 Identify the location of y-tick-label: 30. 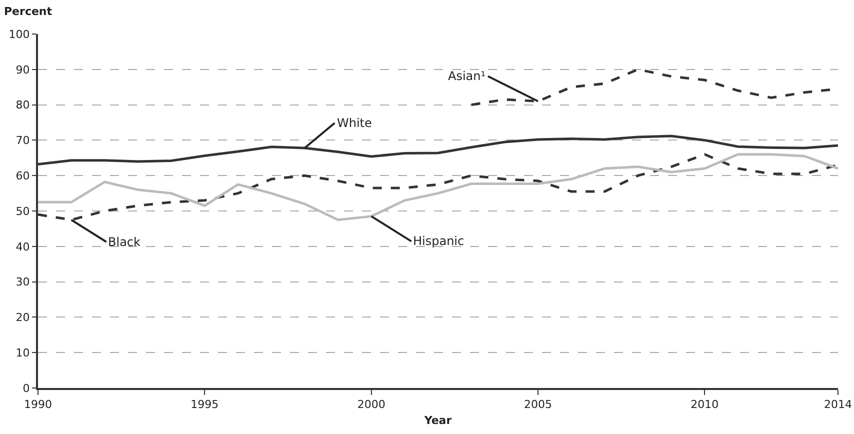
(23, 282).